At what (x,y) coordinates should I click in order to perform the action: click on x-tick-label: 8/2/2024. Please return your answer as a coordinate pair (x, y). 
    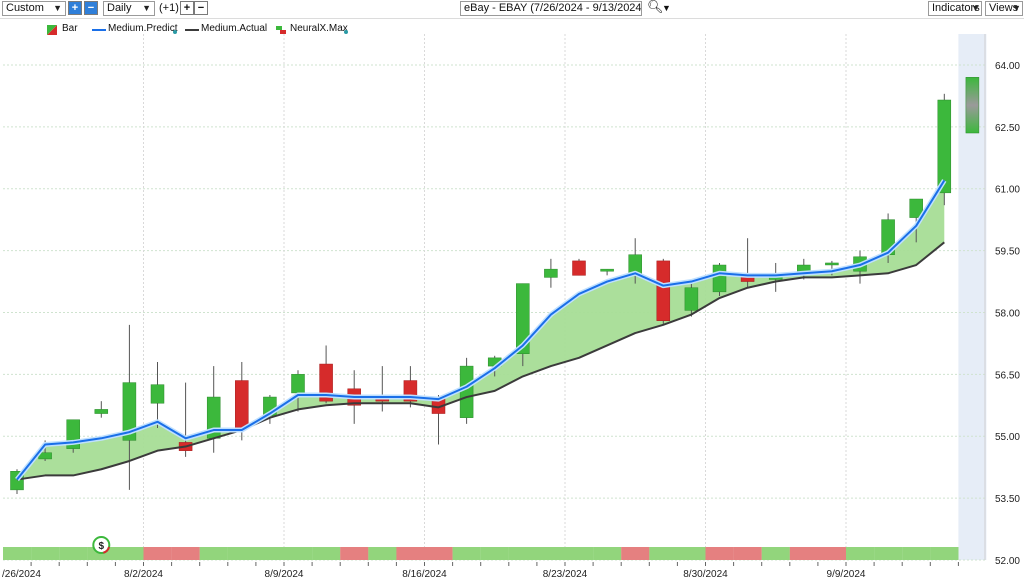
    Looking at the image, I should click on (143, 574).